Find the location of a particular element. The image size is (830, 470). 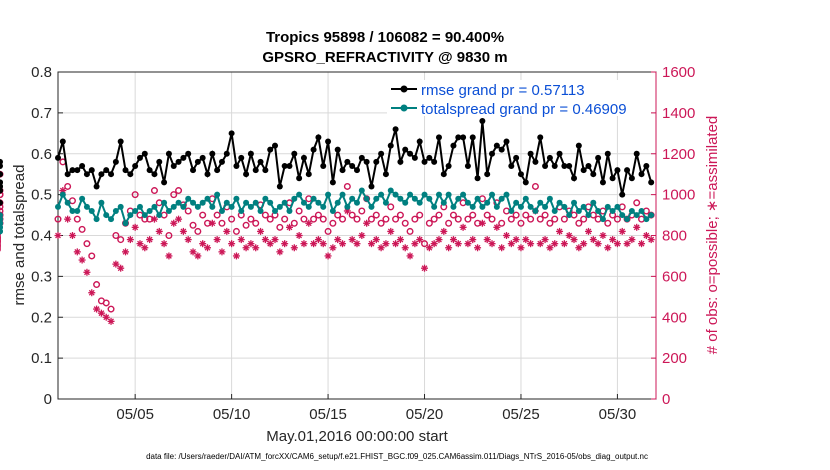

left-tick-label-8: 0.8 is located at coordinates (41, 72).